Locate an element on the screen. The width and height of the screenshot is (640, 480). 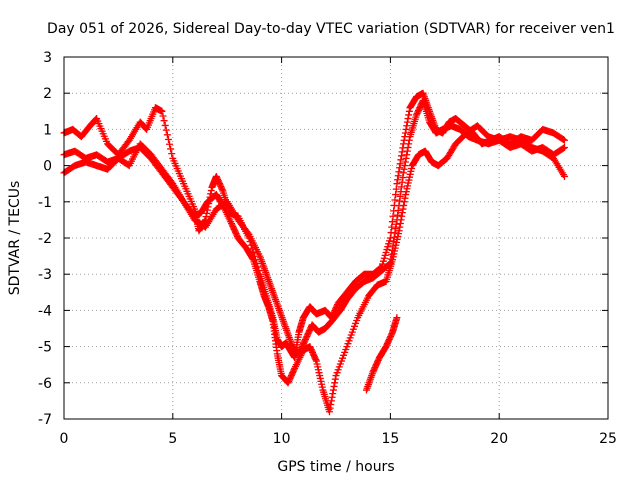
y-tick-labels: 3 2 1 0 -1 -2 -3 -4 -5 -6 -7 is located at coordinates (45, 239).